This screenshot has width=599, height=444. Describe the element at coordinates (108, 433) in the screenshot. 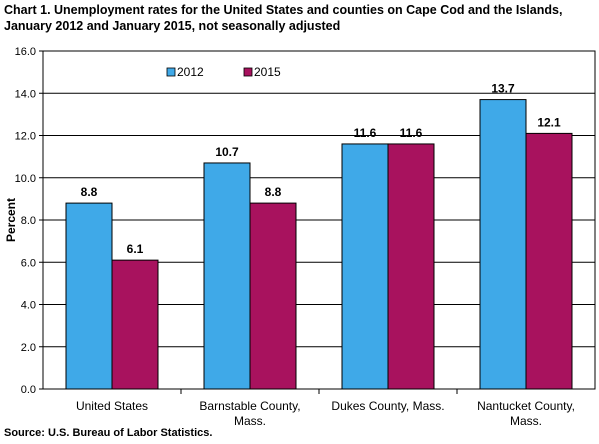

I see `source-note: Source: U.S. Bureau of Labor Statistics.` at that location.